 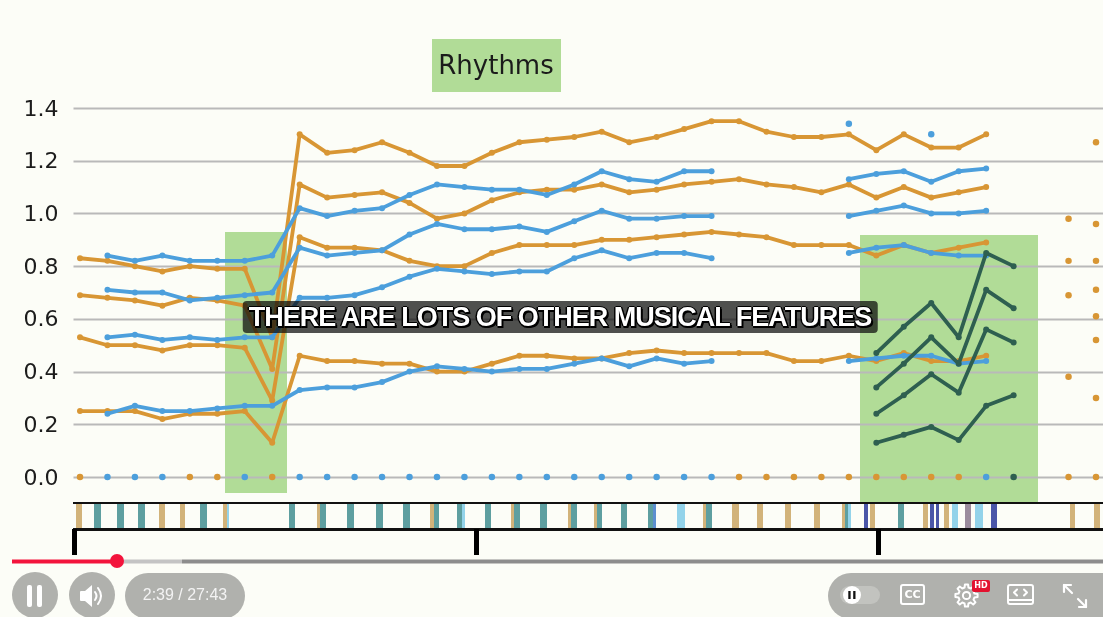 I want to click on captions-icon: CC, so click(x=912, y=594).